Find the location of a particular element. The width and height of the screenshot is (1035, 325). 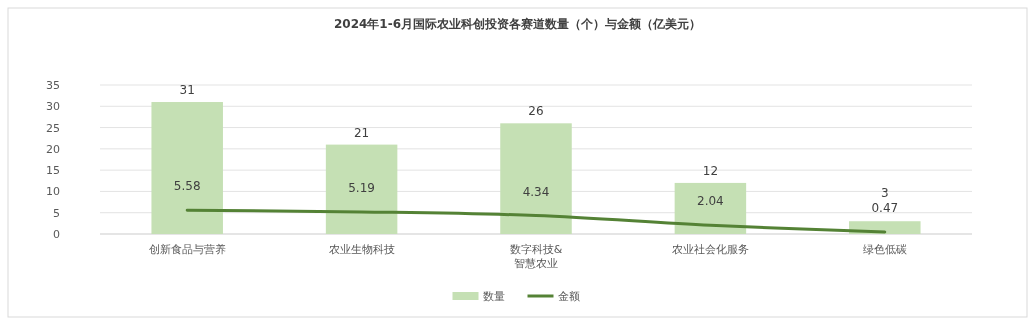

data-label: 3 is located at coordinates (884, 193).